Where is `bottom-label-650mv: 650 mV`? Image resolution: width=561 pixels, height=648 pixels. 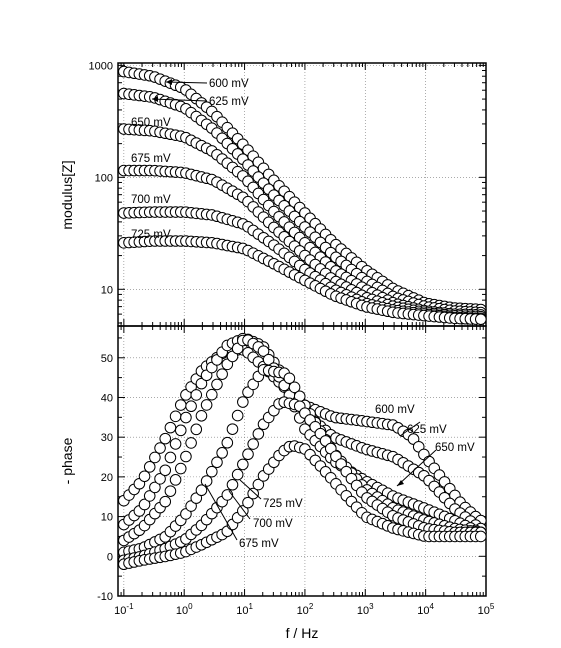 bottom-label-650mv: 650 mV is located at coordinates (455, 448).